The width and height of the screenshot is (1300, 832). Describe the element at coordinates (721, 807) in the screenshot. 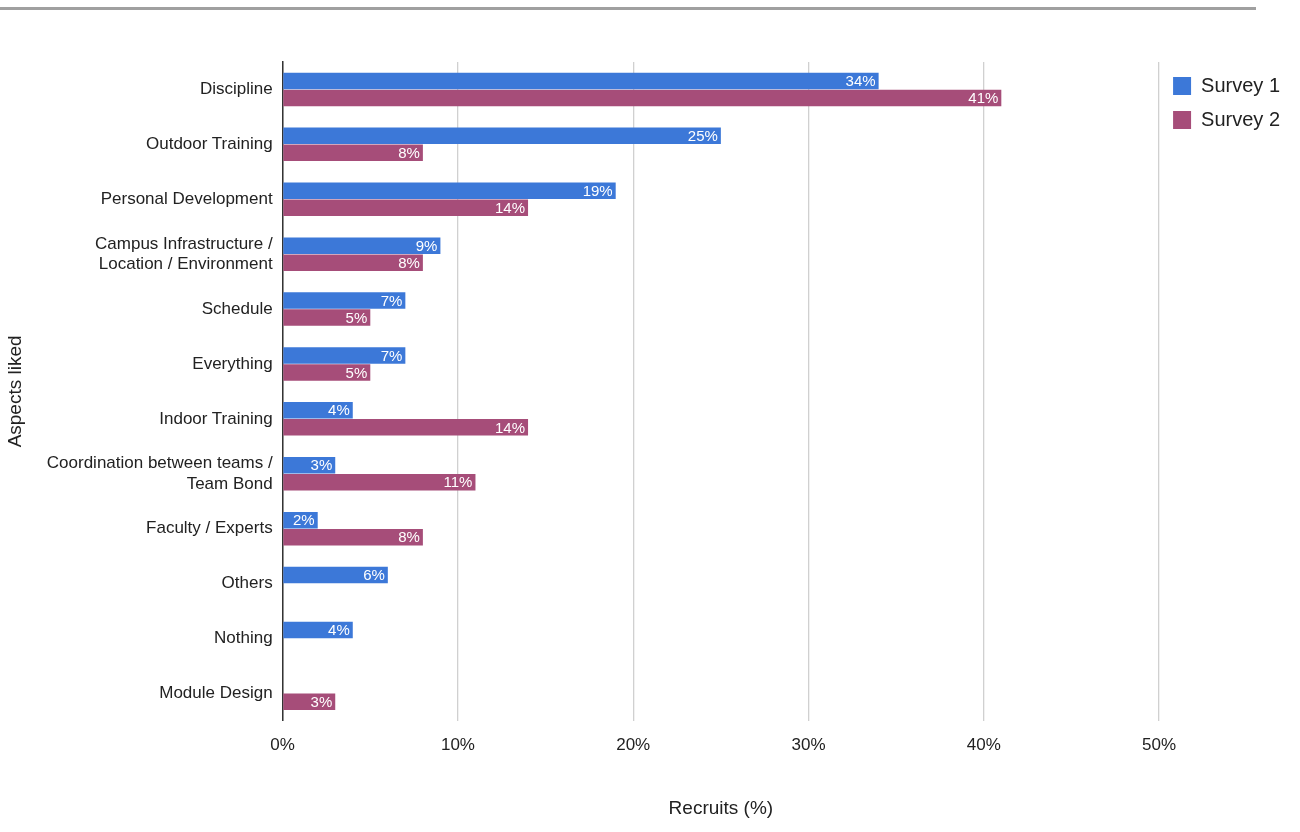

I see `x-axis-title: Recruits (%)` at that location.